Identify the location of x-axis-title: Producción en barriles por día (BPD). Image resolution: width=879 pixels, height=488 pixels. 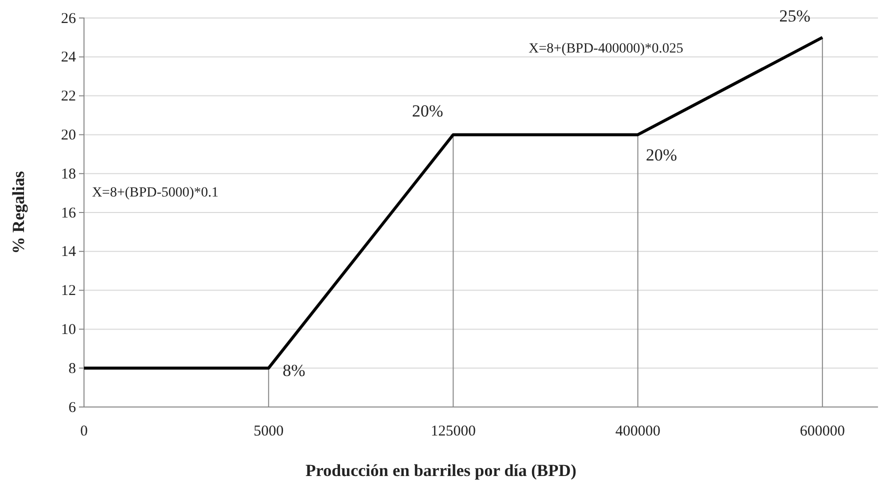
(441, 470).